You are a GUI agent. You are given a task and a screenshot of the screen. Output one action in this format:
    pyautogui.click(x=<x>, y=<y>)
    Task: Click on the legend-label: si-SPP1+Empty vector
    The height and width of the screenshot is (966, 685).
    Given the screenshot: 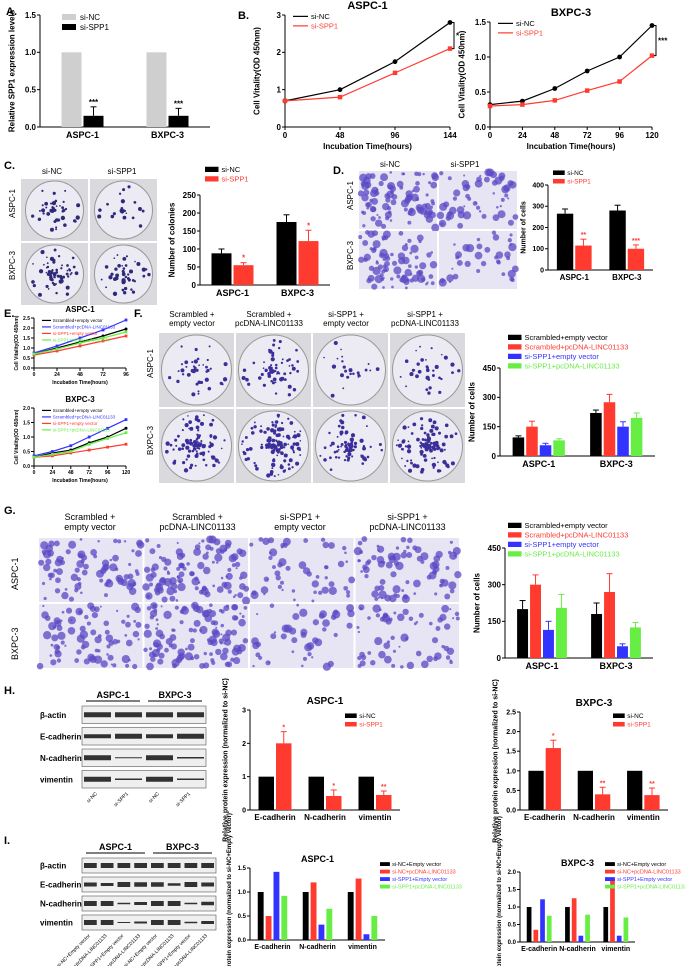 What is the action you would take?
    pyautogui.click(x=644, y=880)
    